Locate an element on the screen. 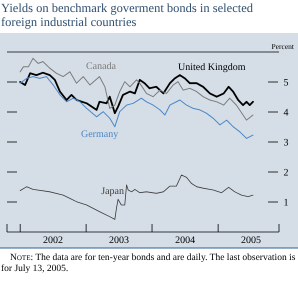 The width and height of the screenshot is (298, 285). line-series is located at coordinates (137, 197).